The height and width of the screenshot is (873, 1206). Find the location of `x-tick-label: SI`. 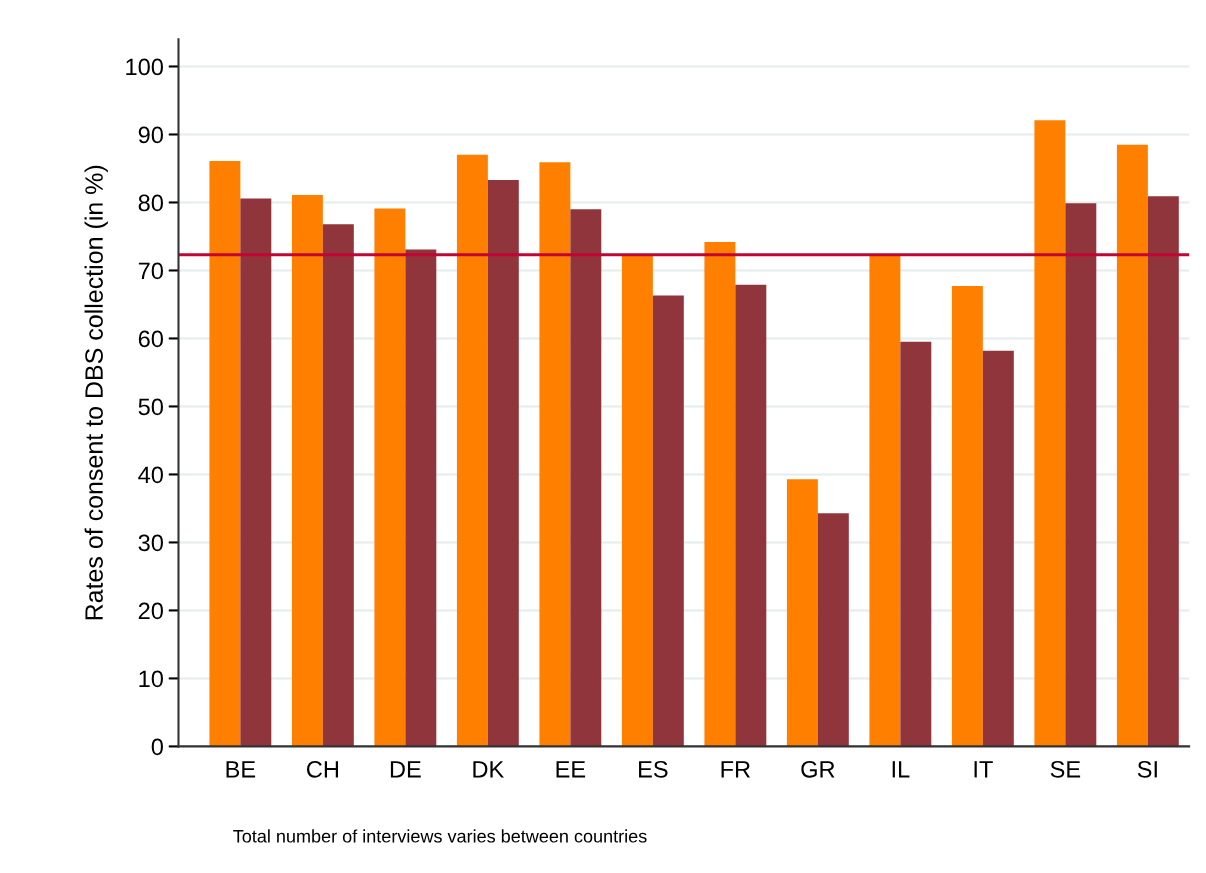

x-tick-label: SI is located at coordinates (1147, 769).